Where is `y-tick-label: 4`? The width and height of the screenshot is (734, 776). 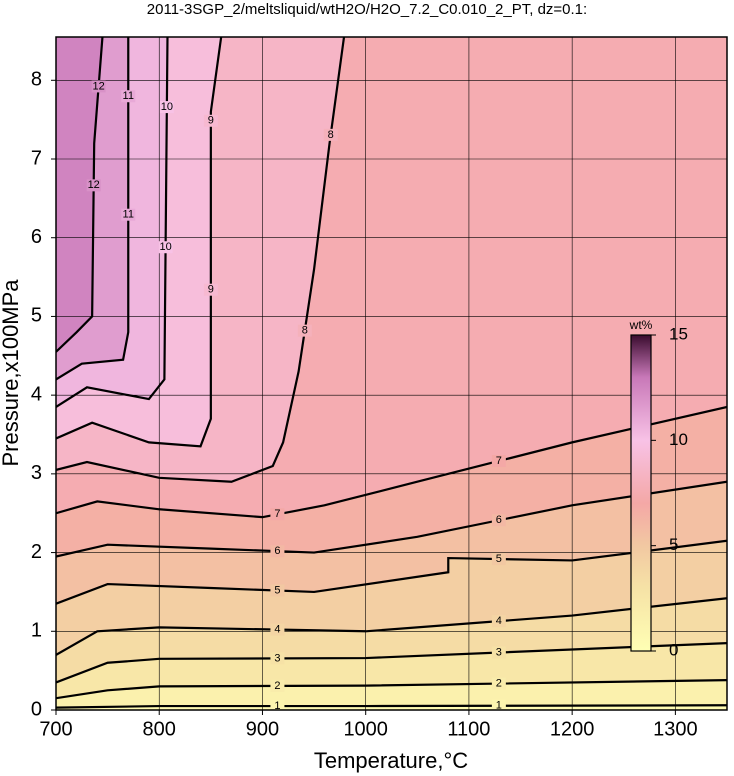 y-tick-label: 4 is located at coordinates (36, 394).